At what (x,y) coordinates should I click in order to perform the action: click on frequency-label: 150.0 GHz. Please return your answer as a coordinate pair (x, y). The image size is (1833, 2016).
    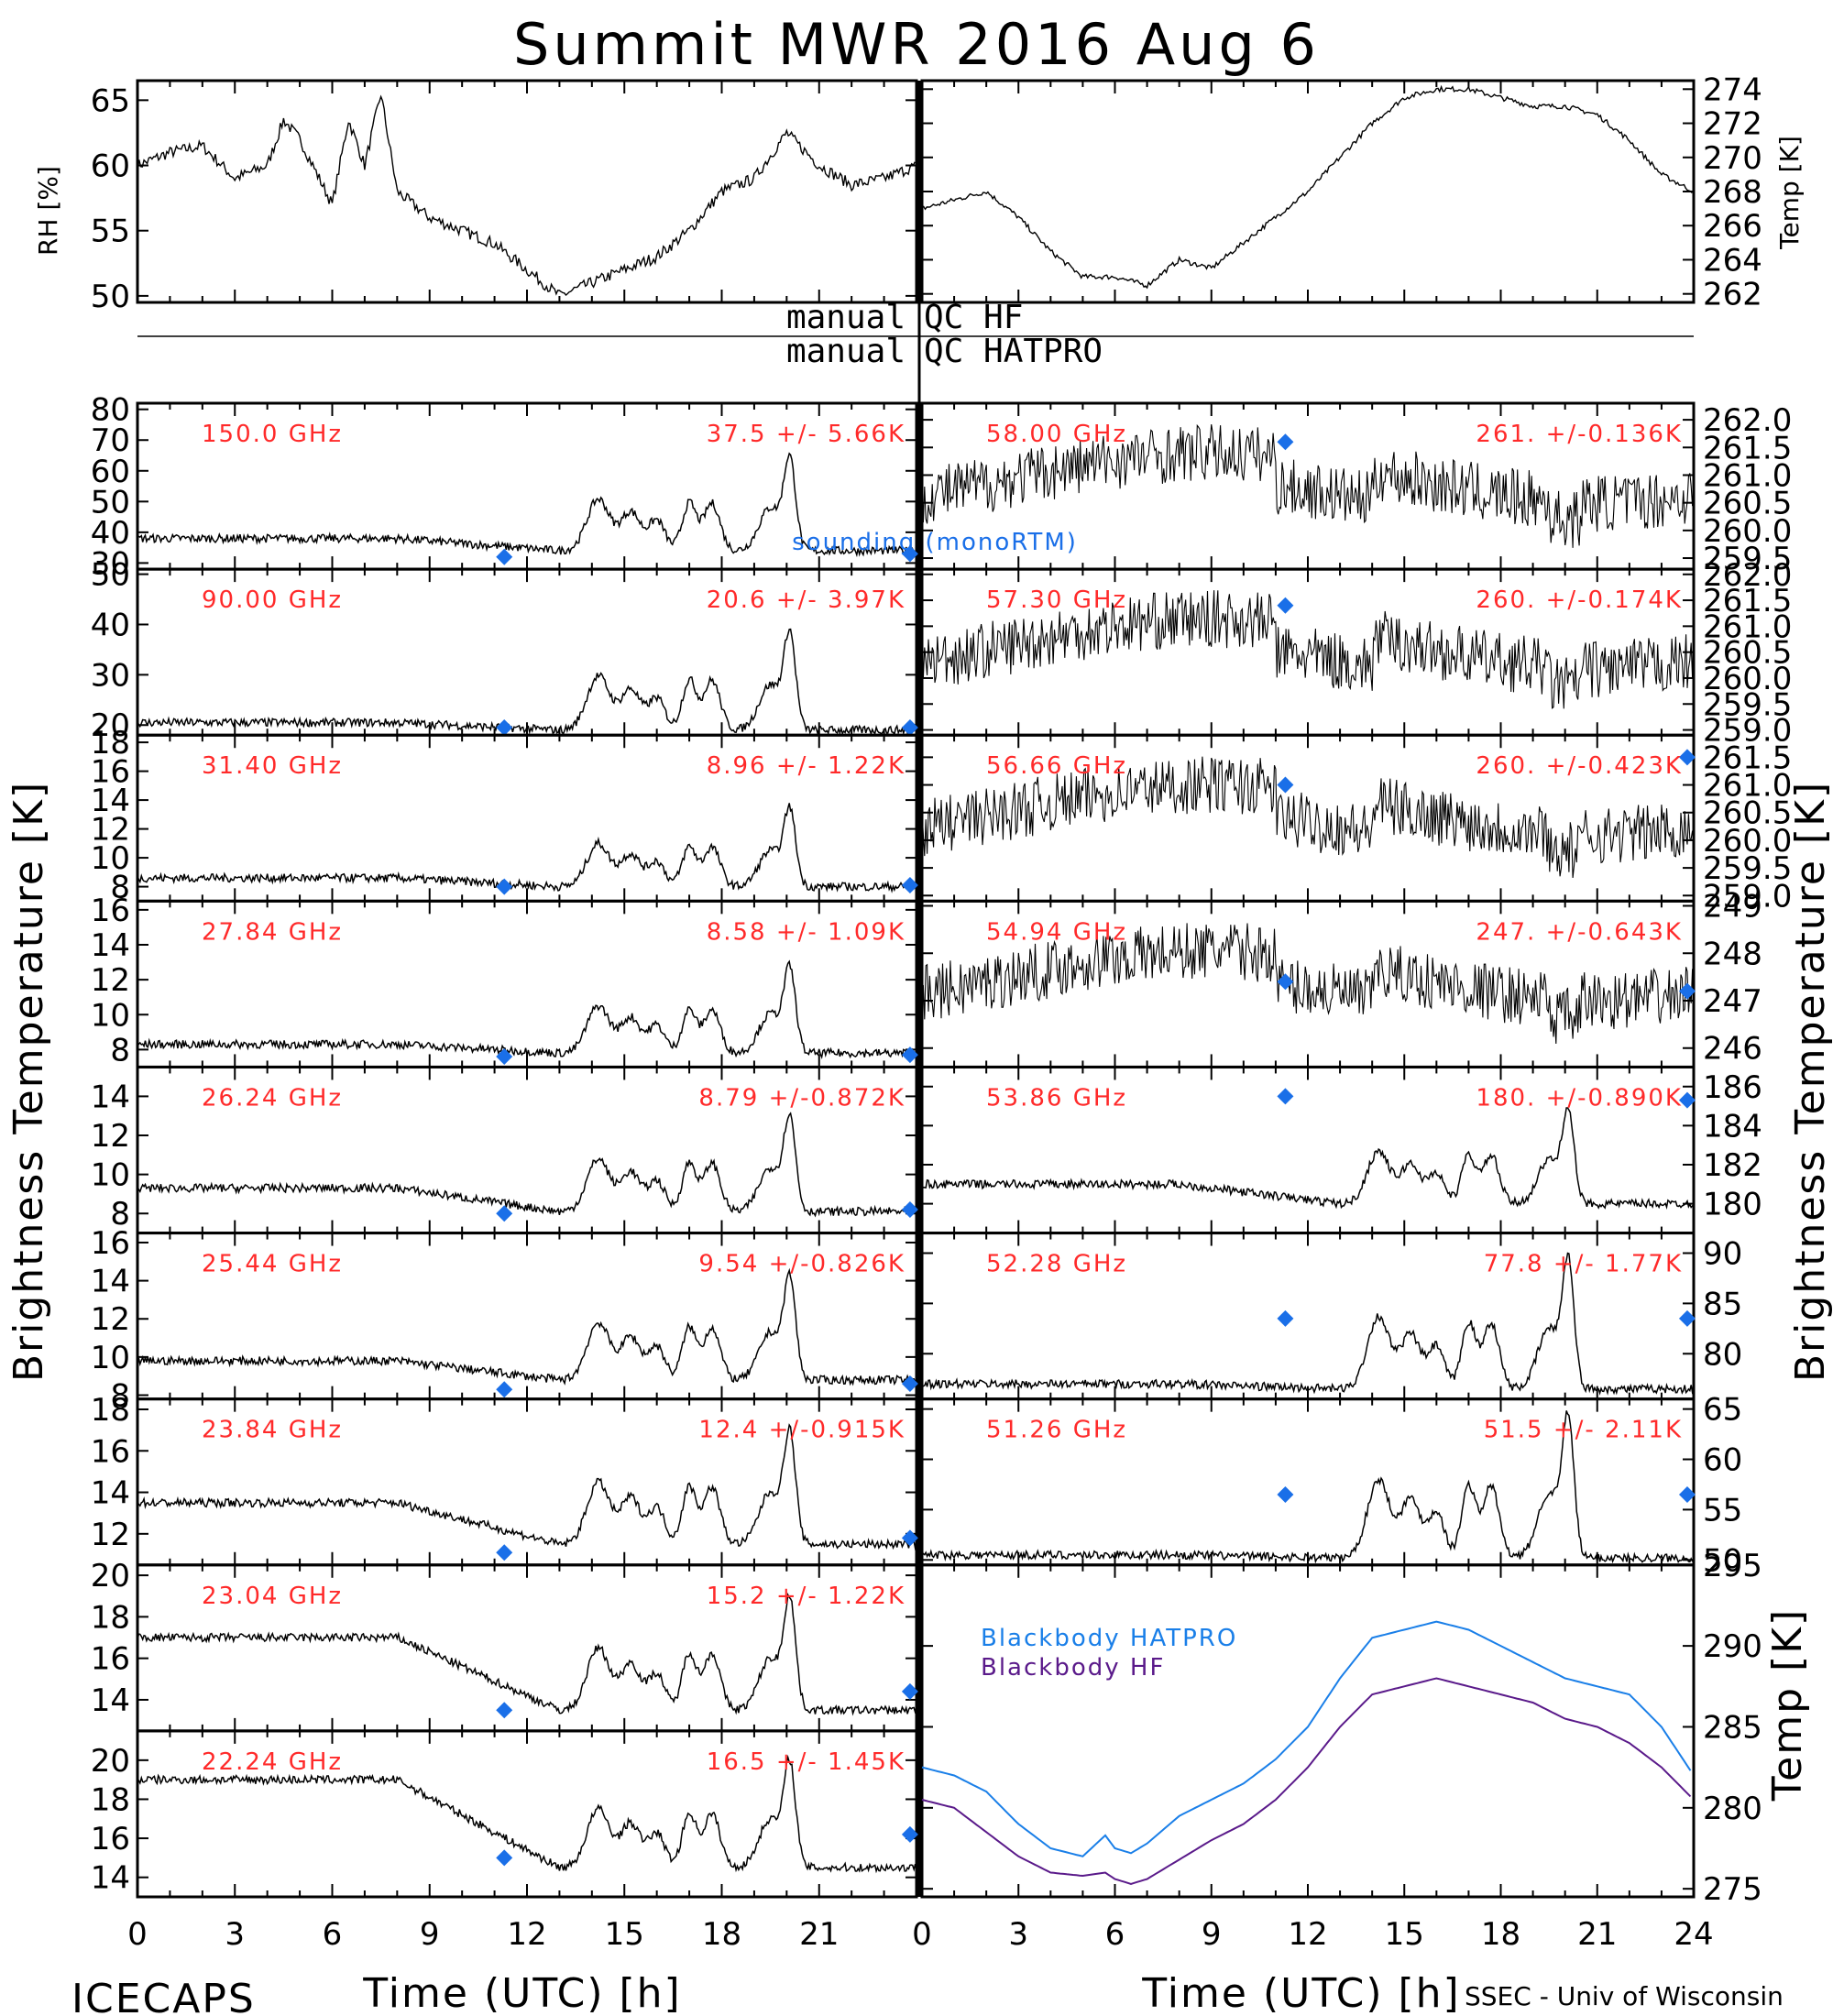
    Looking at the image, I should click on (272, 434).